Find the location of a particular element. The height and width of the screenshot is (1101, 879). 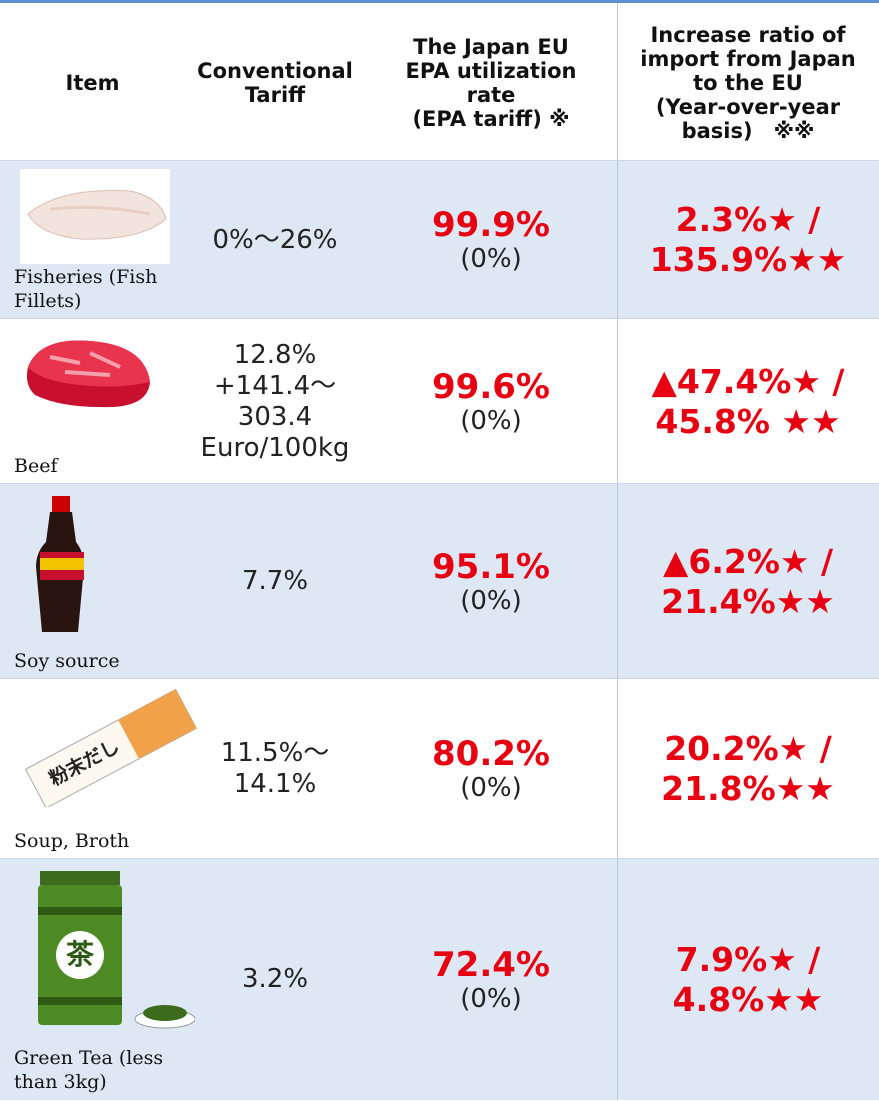

rate-cell: 72.4% (0%) is located at coordinates (491, 979).